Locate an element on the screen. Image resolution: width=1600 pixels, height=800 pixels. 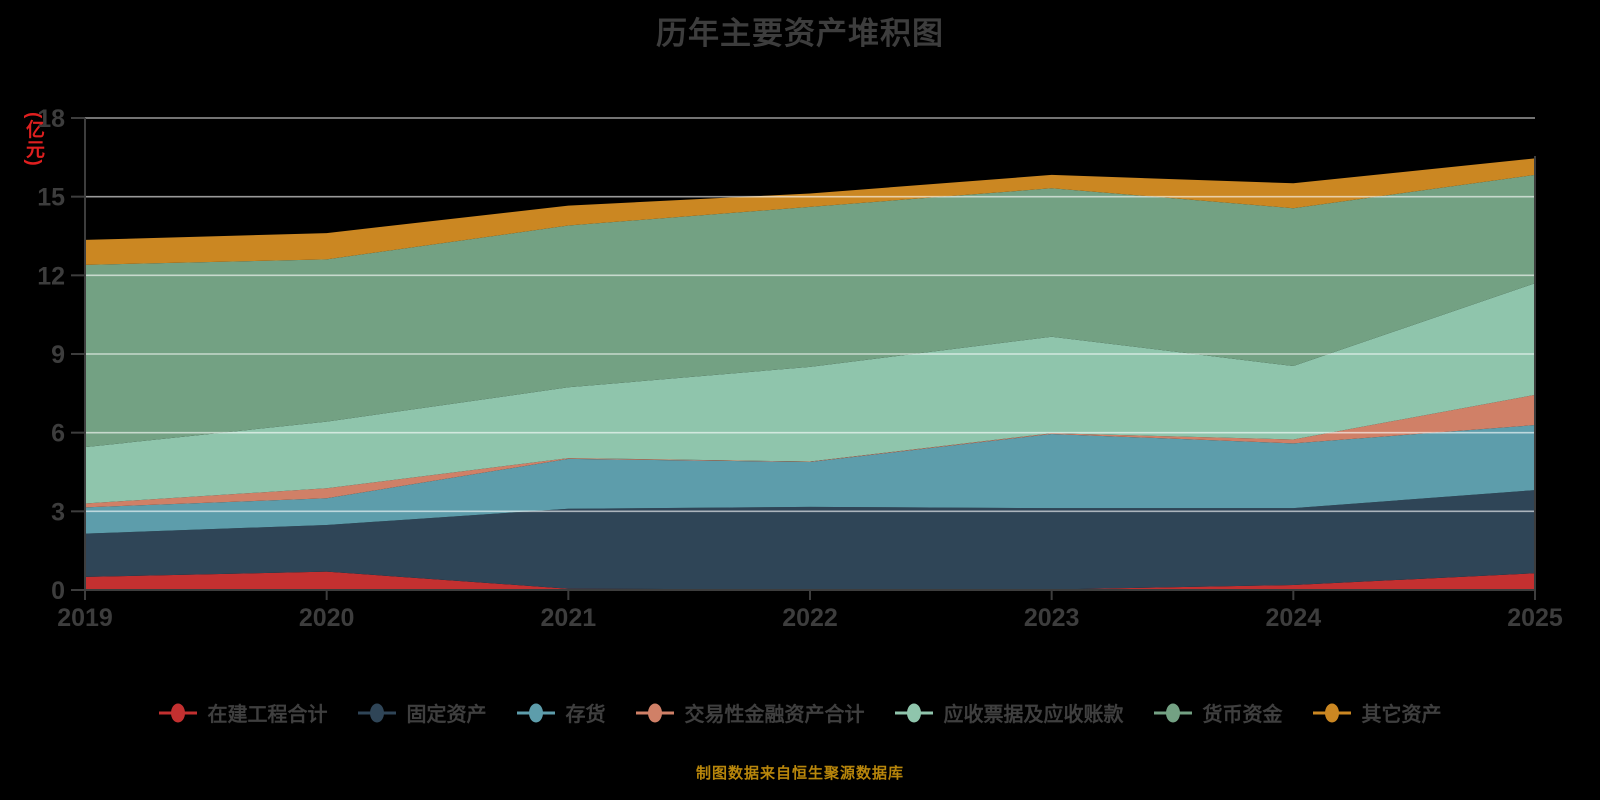
legend-item-存货: 存货 is located at coordinates (561, 712).